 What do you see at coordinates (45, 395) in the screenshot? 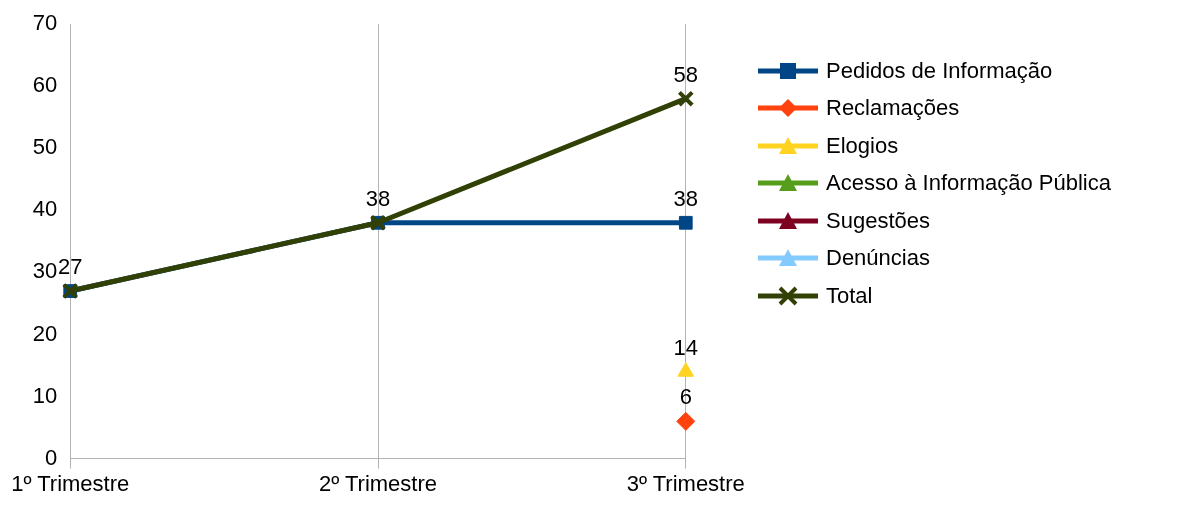
I see `y-tick-label: 10` at bounding box center [45, 395].